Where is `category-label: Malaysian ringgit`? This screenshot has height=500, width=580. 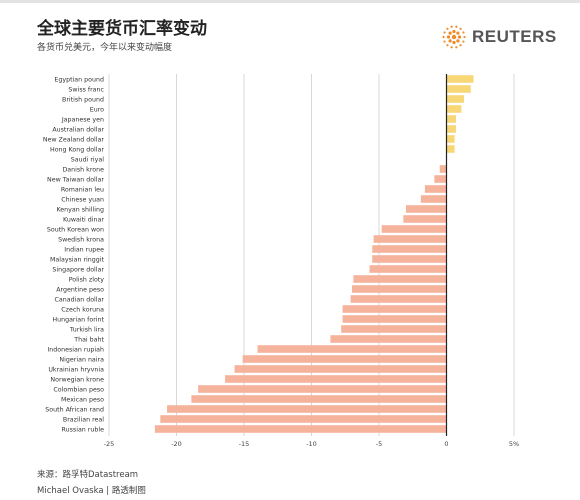 category-label: Malaysian ringgit is located at coordinates (77, 259).